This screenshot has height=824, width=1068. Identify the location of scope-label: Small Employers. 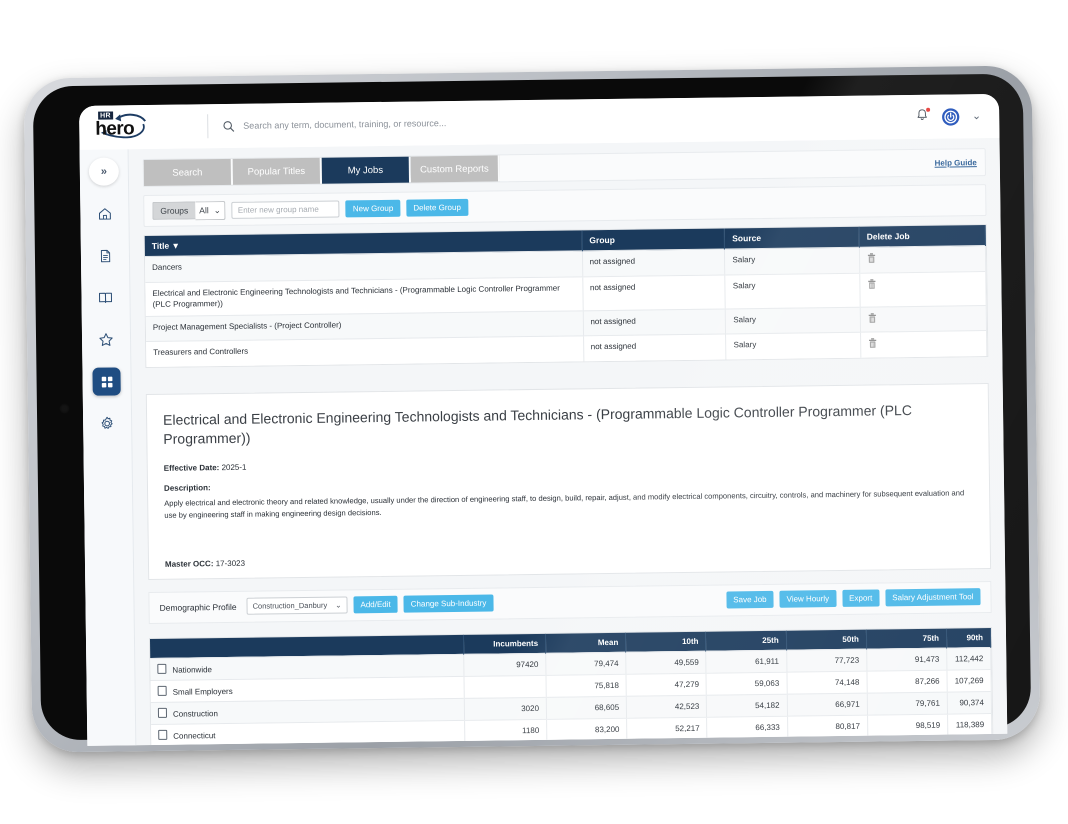
(202, 691).